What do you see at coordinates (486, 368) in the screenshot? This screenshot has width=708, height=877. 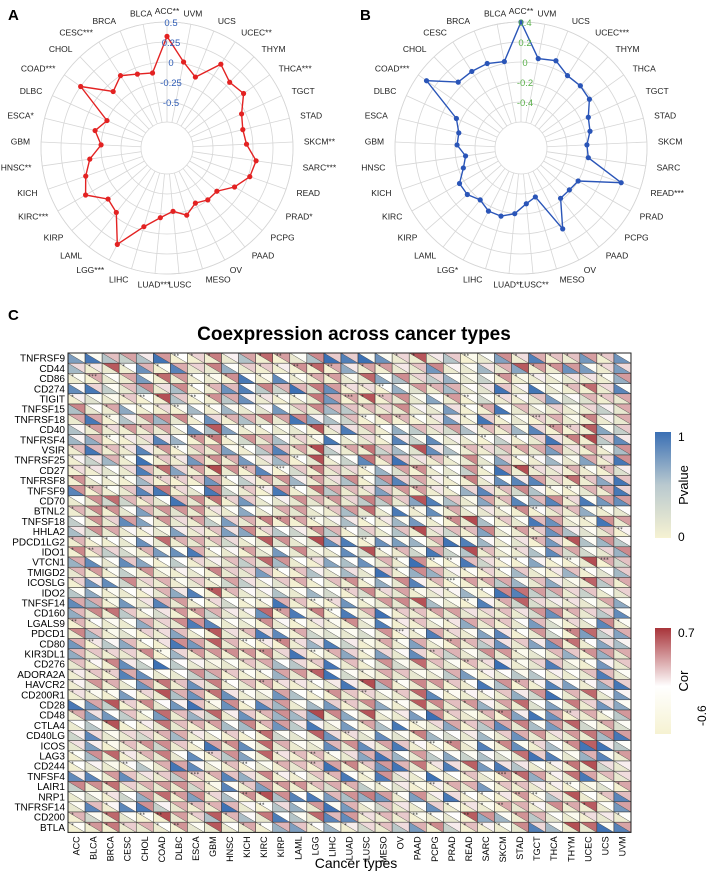 I see `heatmap-cell-cd44-sarc-diagonal` at bounding box center [486, 368].